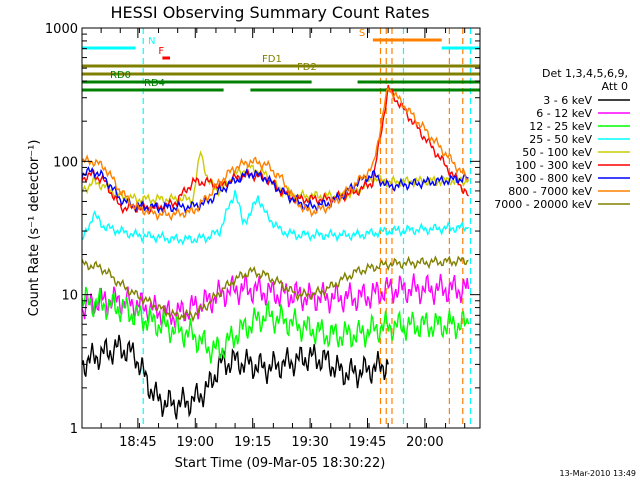 The height and width of the screenshot is (480, 640). Describe the element at coordinates (161, 51) in the screenshot. I see `flag-label-f: F` at that location.